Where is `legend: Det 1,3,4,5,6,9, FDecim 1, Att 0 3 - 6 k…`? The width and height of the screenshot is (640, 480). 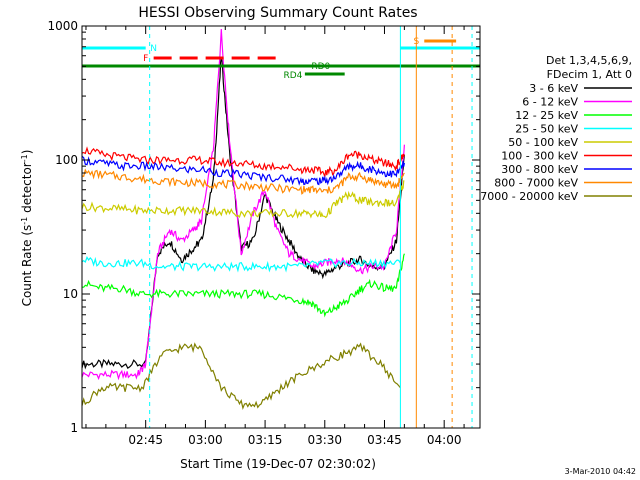
legend: Det 1,3,4,5,6,9, FDecim 1, Att 0 3 - 6 k… is located at coordinates (556, 128).